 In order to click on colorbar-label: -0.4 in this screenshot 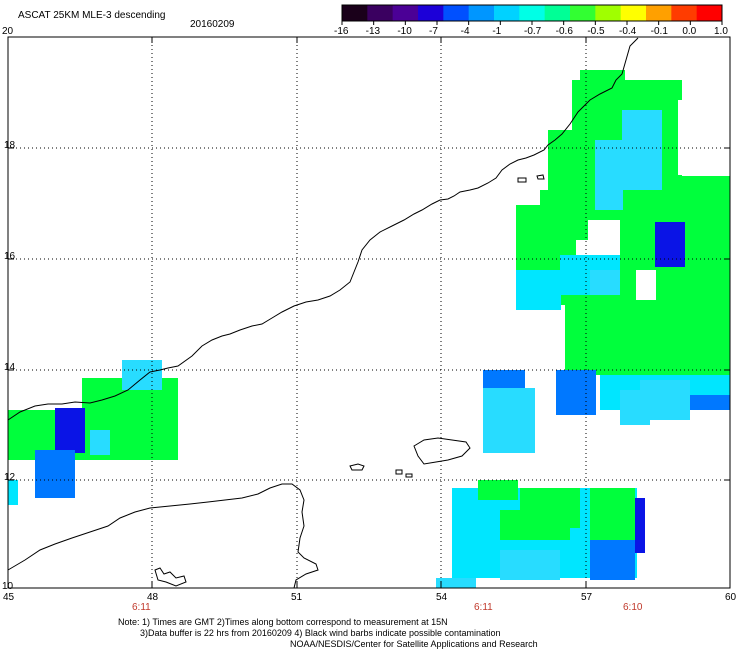, I will do `click(628, 31)`.